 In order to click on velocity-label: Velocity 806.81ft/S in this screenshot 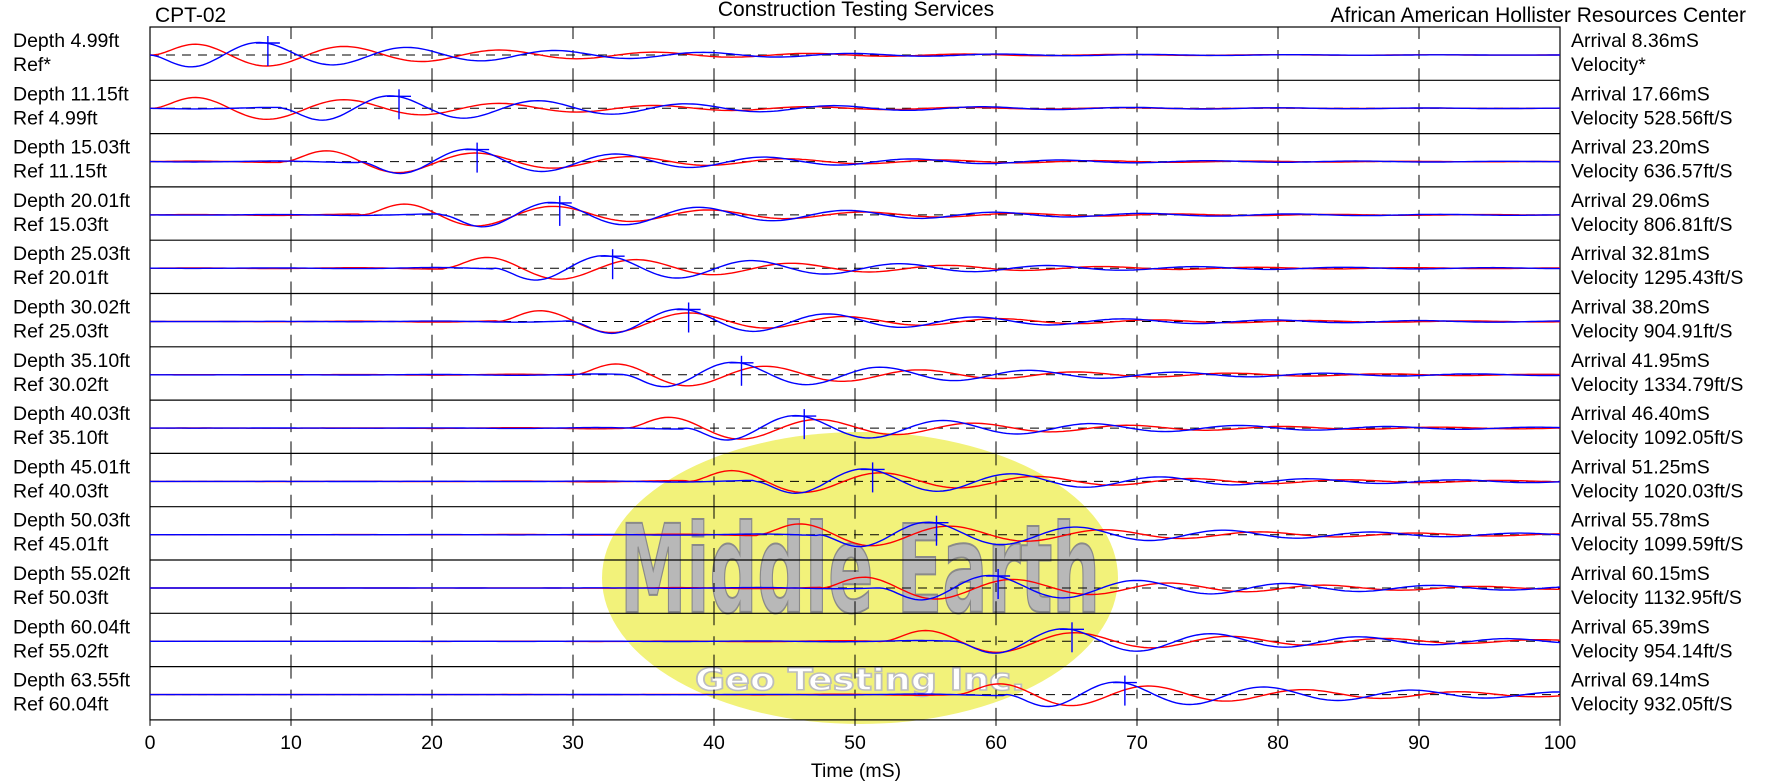, I will do `click(1652, 225)`.